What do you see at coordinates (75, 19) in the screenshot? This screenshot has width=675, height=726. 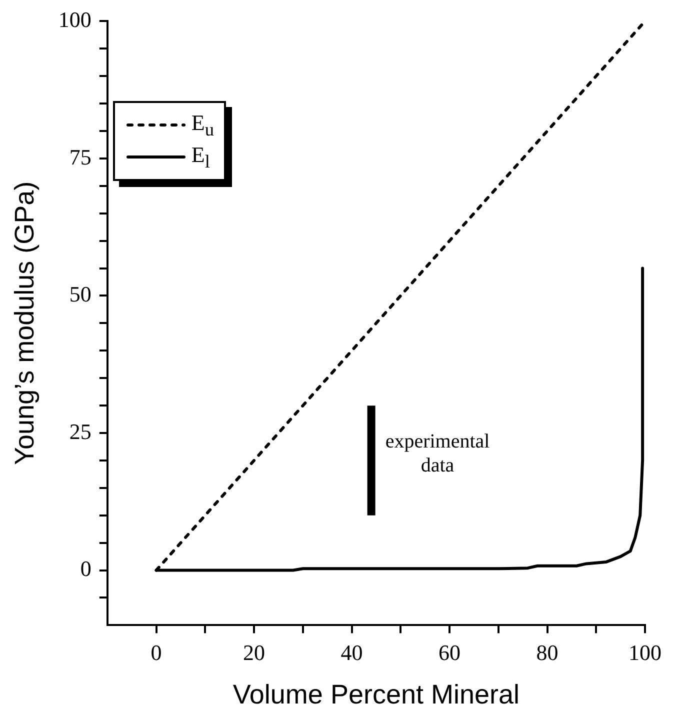 I see `y-tick-label: 100` at bounding box center [75, 19].